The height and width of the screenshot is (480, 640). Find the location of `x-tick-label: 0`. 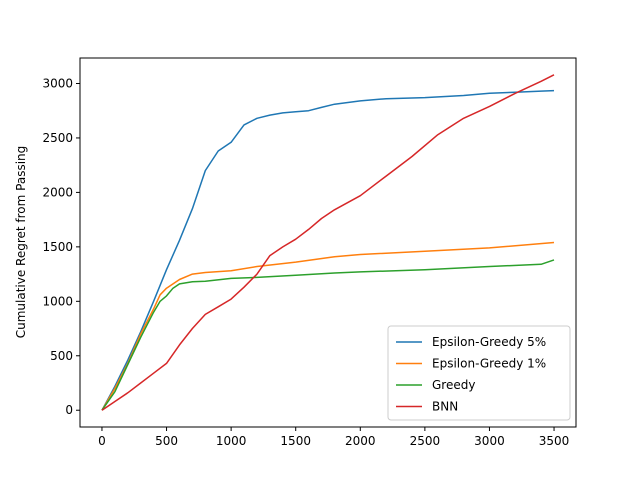

x-tick-label: 0 is located at coordinates (102, 441).